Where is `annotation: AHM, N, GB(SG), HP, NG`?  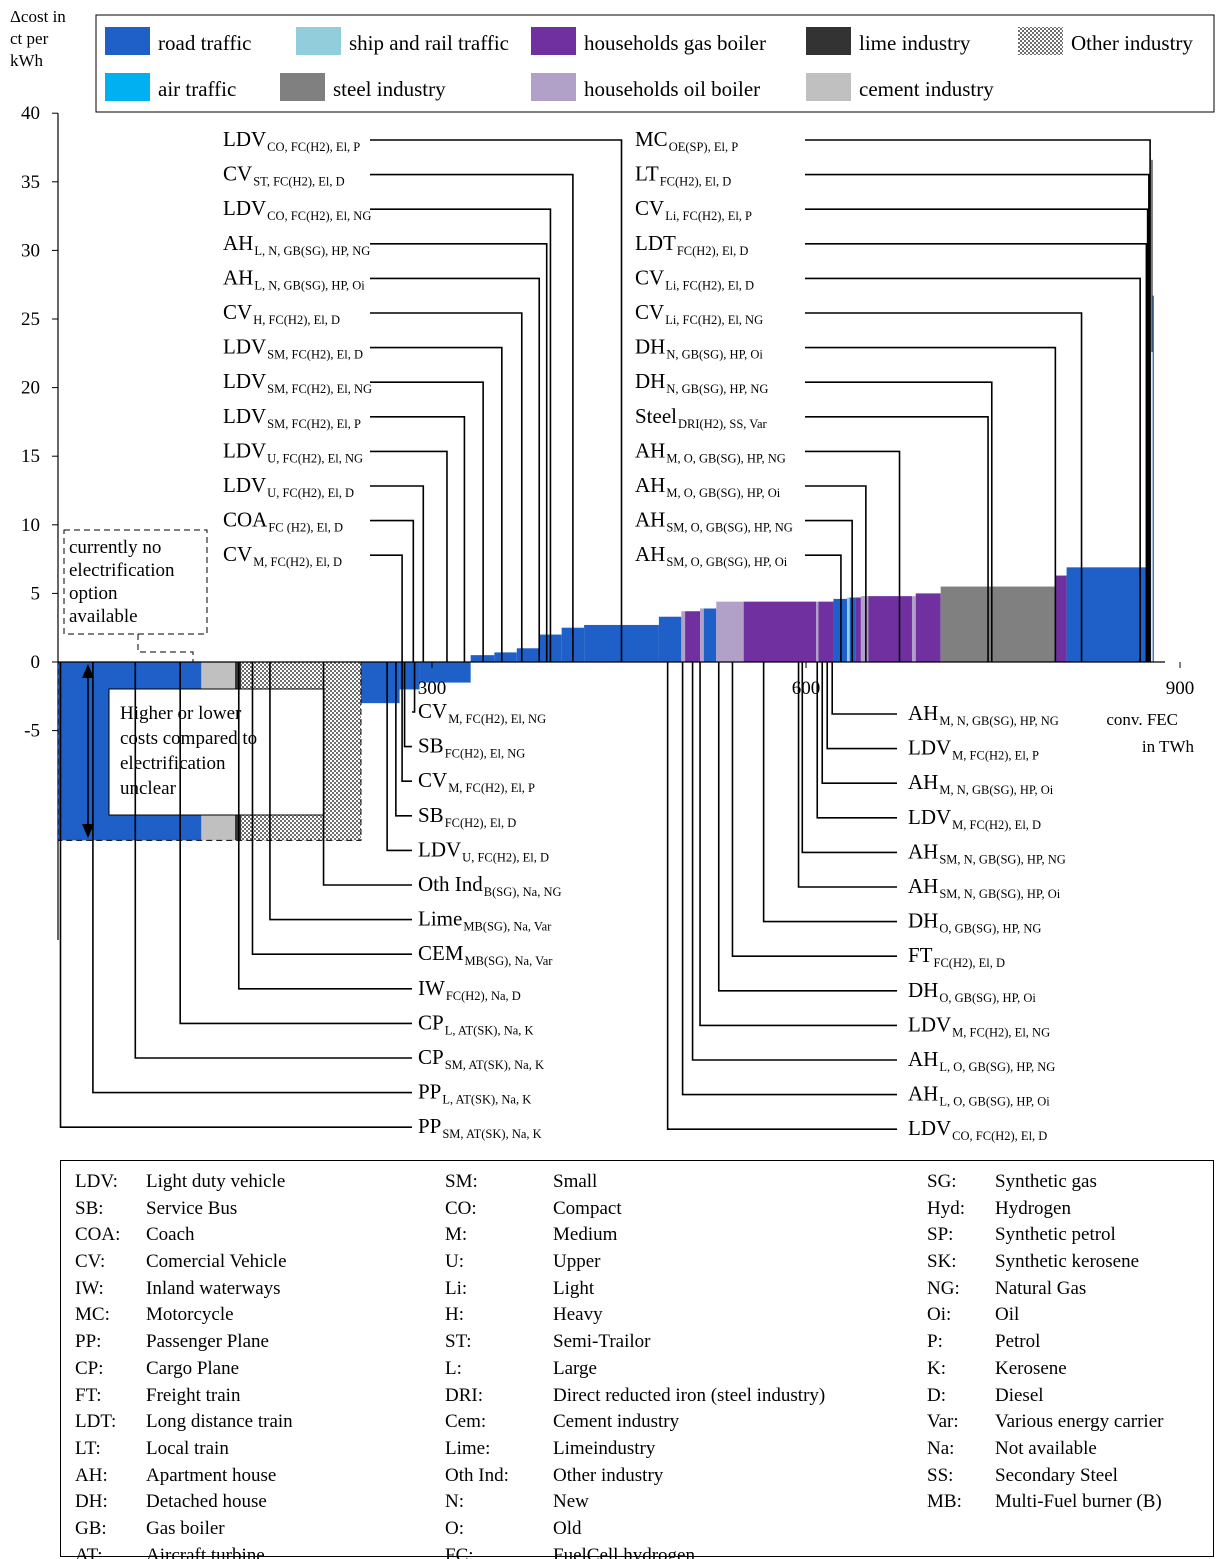
annotation: AHM, N, GB(SG), HP, NG is located at coordinates (945, 695).